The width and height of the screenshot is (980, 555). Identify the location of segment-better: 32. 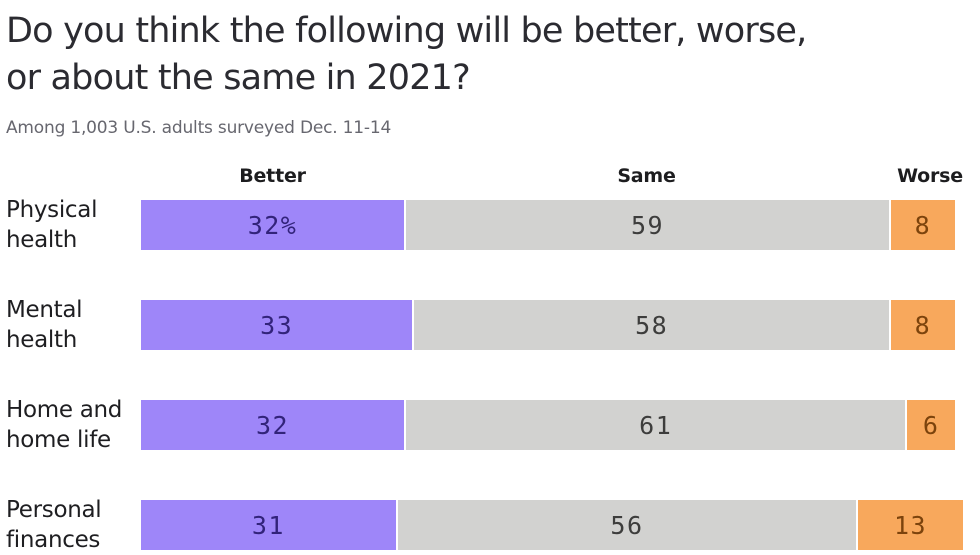
(273, 425).